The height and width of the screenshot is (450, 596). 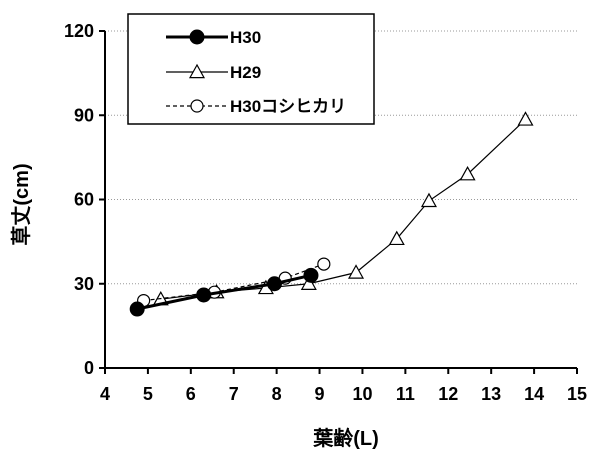 I want to click on x-tick-label-8: 12, so click(x=448, y=394).